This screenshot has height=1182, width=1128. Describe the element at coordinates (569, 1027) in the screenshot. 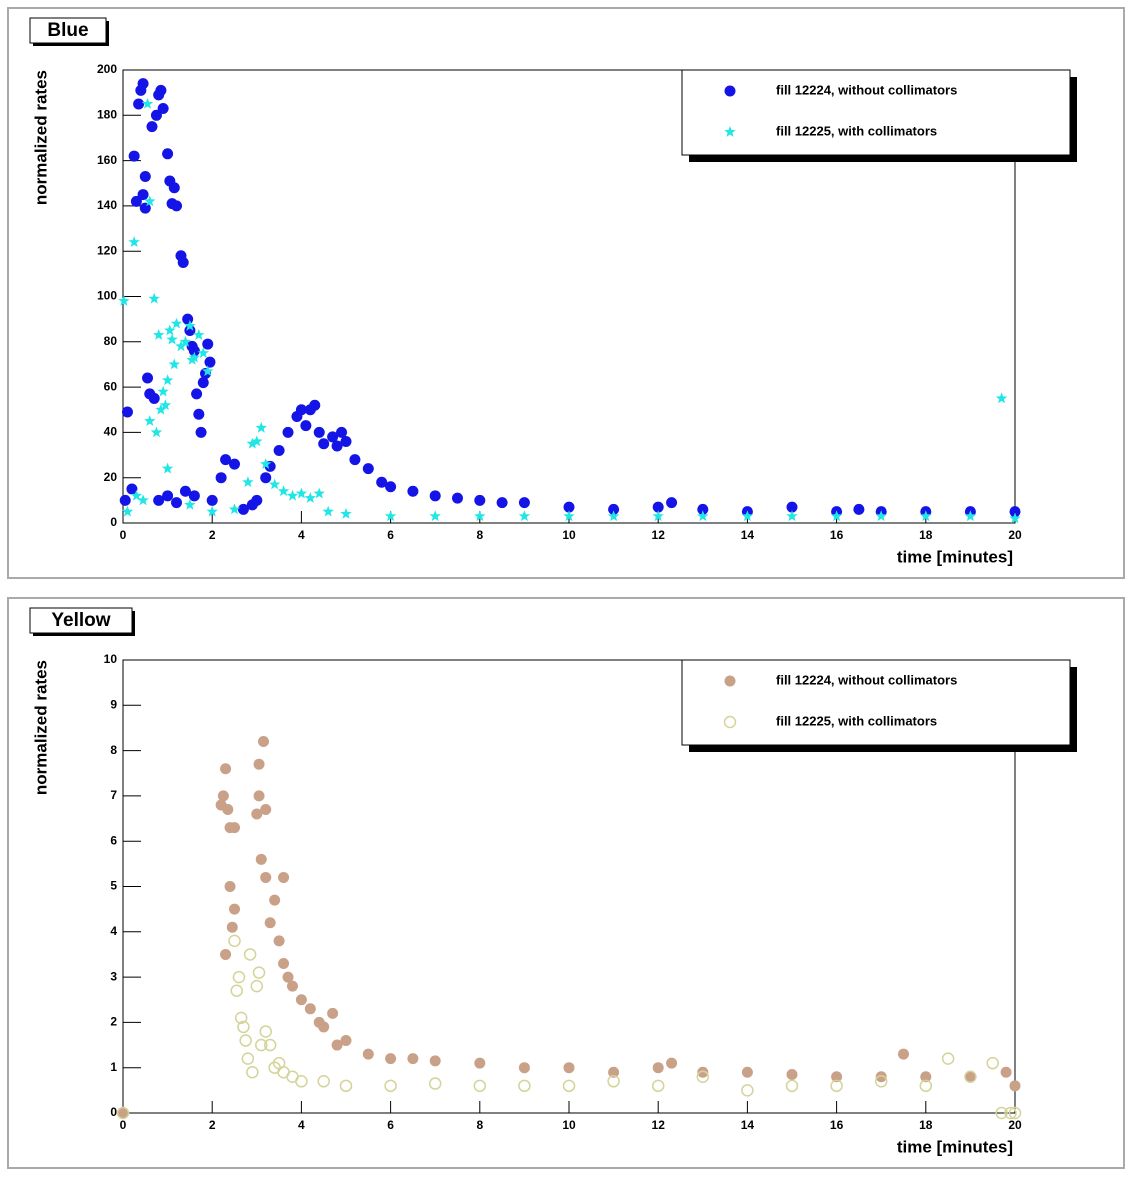

I see `series` at that location.